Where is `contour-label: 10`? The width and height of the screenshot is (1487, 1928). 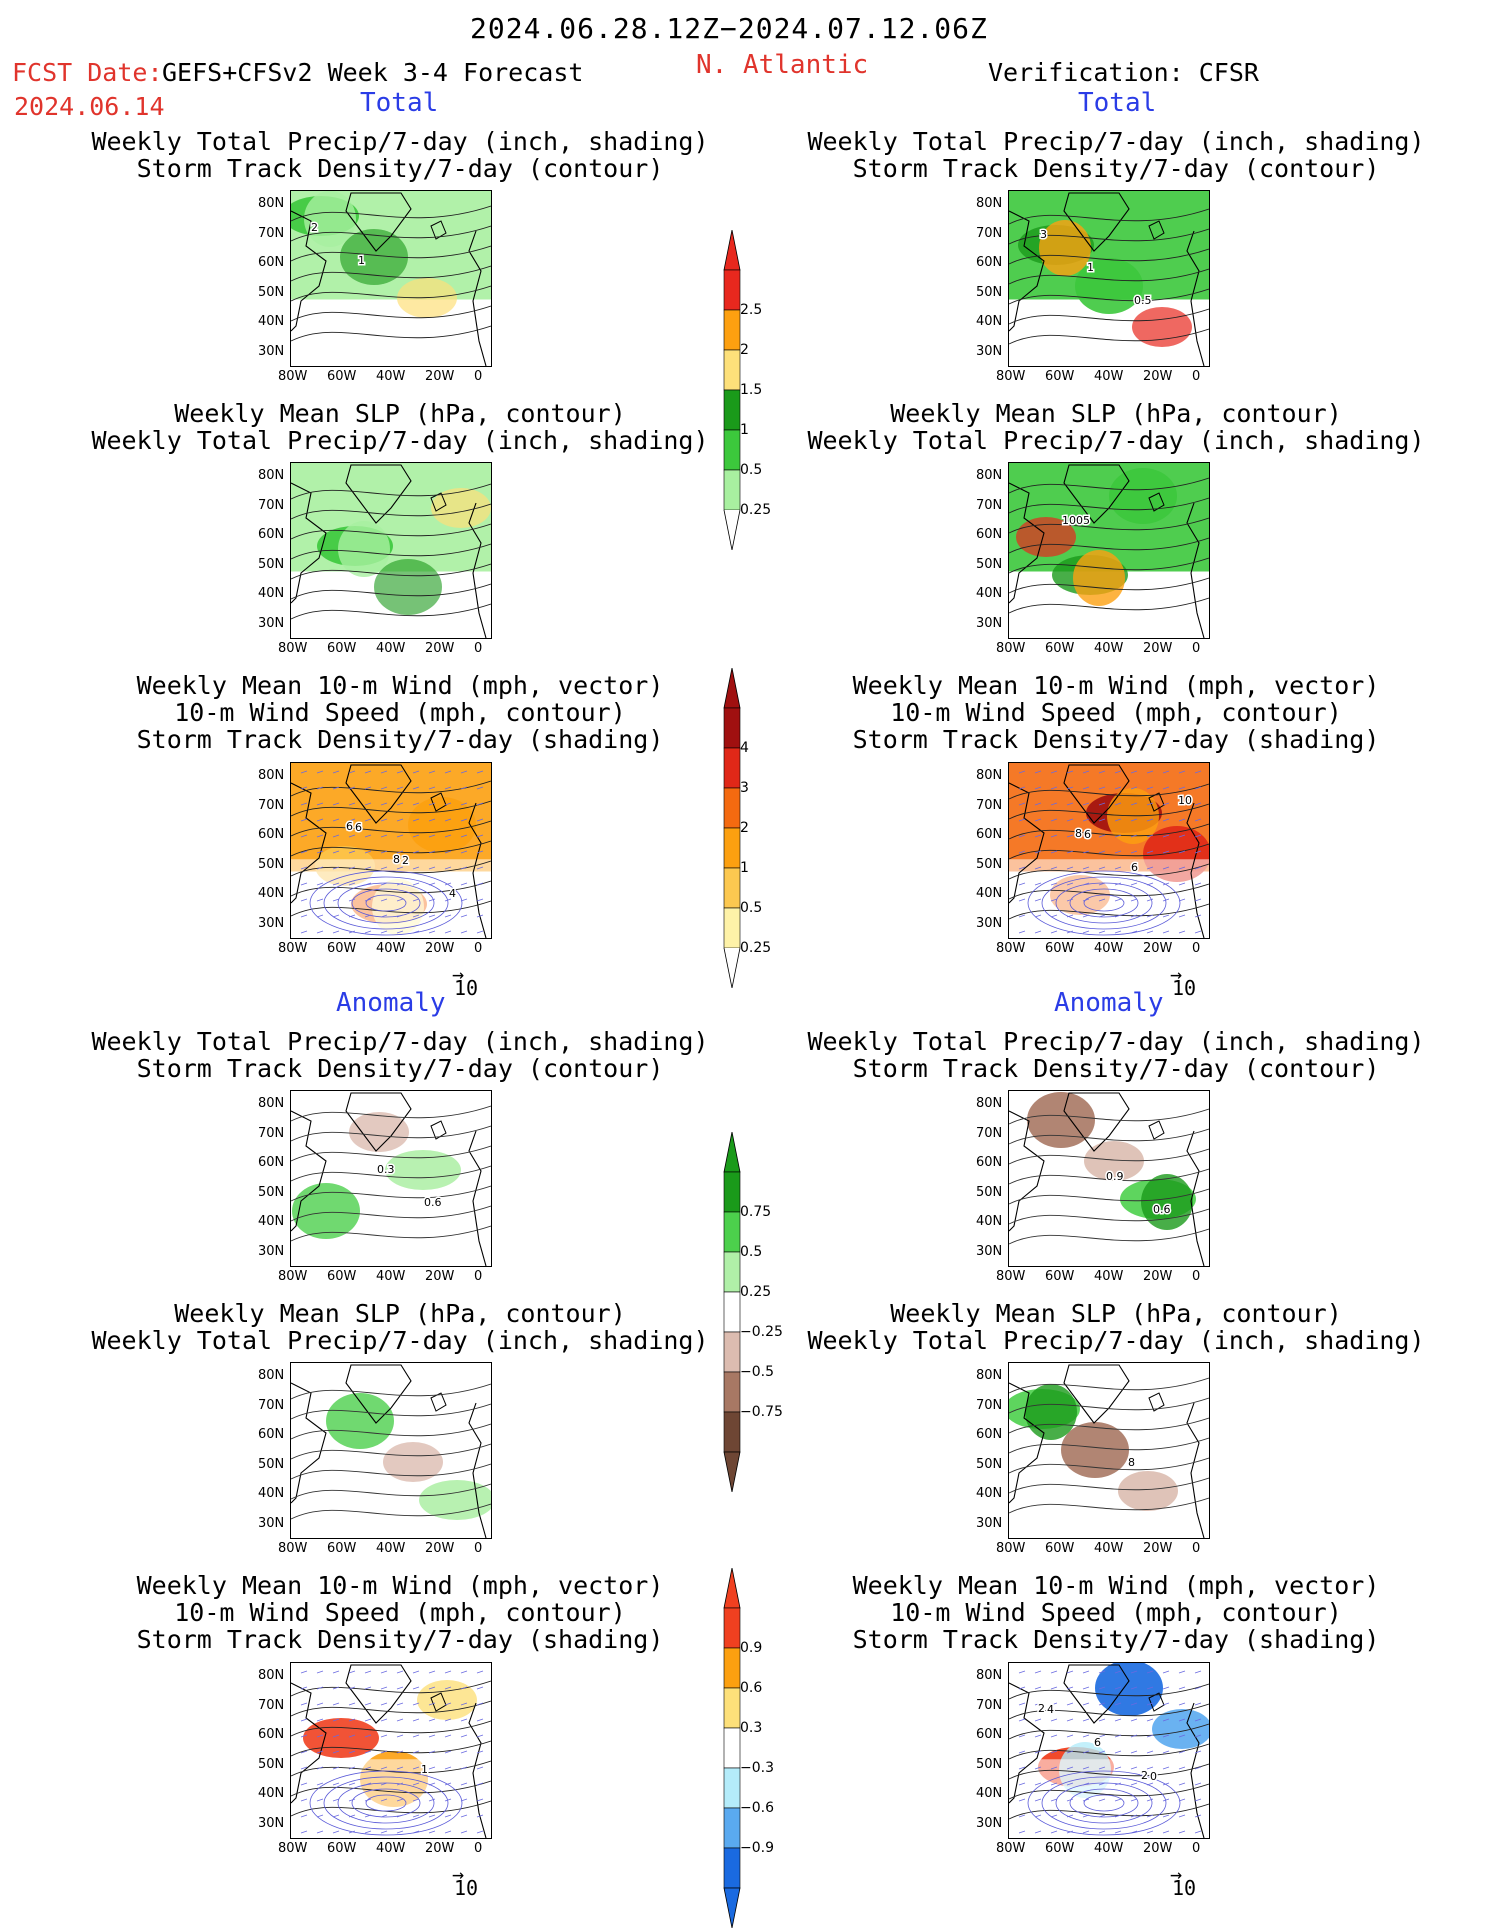 contour-label: 10 is located at coordinates (1185, 800).